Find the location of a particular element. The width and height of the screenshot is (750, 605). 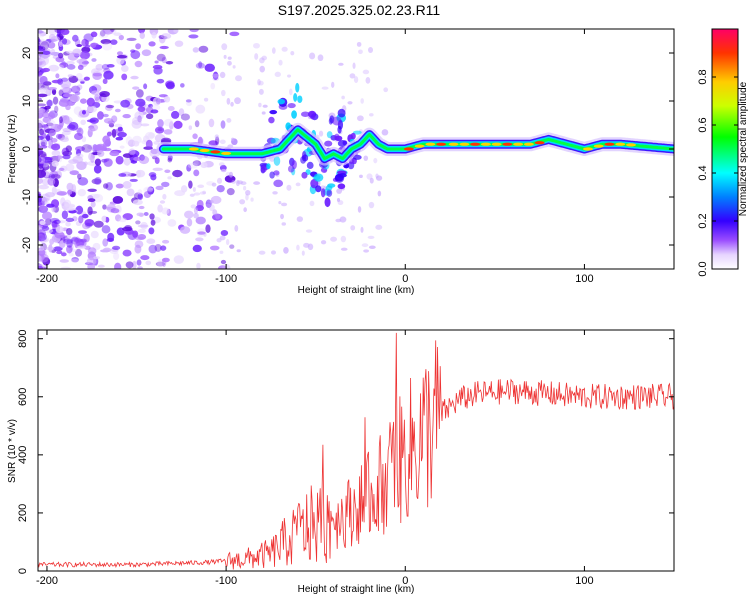

spectrogram-ytick-label: -10 is located at coordinates (27, 197).